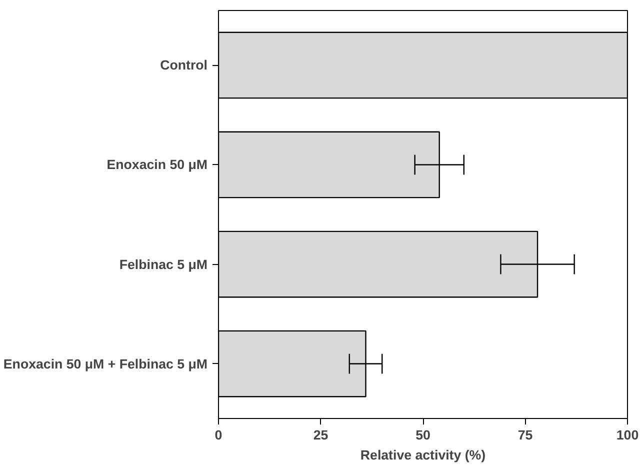 This screenshot has width=642, height=465. What do you see at coordinates (423, 455) in the screenshot?
I see `x-axis-title: Relative activity (%)` at bounding box center [423, 455].